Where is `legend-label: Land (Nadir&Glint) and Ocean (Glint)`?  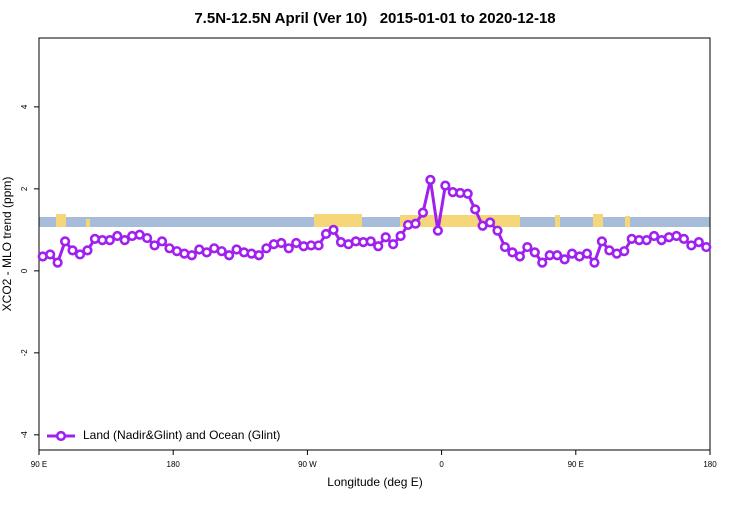
legend-label: Land (Nadir&Glint) and Ocean (Glint) is located at coordinates (181, 435).